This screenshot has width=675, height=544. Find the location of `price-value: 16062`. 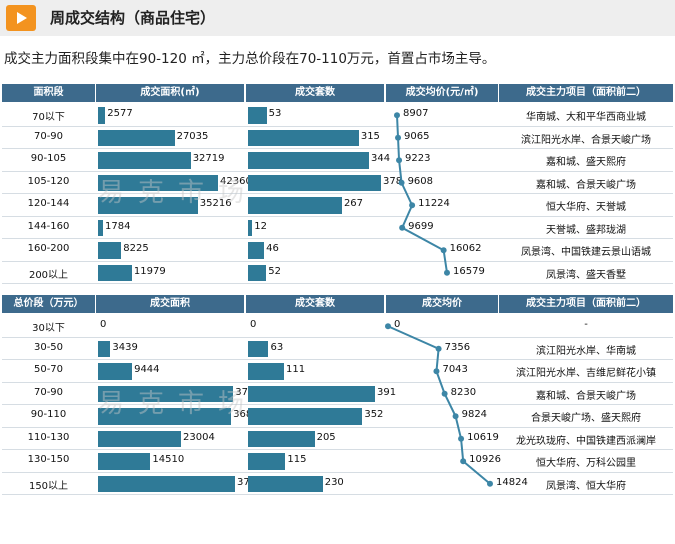

price-value: 16062 is located at coordinates (465, 249).